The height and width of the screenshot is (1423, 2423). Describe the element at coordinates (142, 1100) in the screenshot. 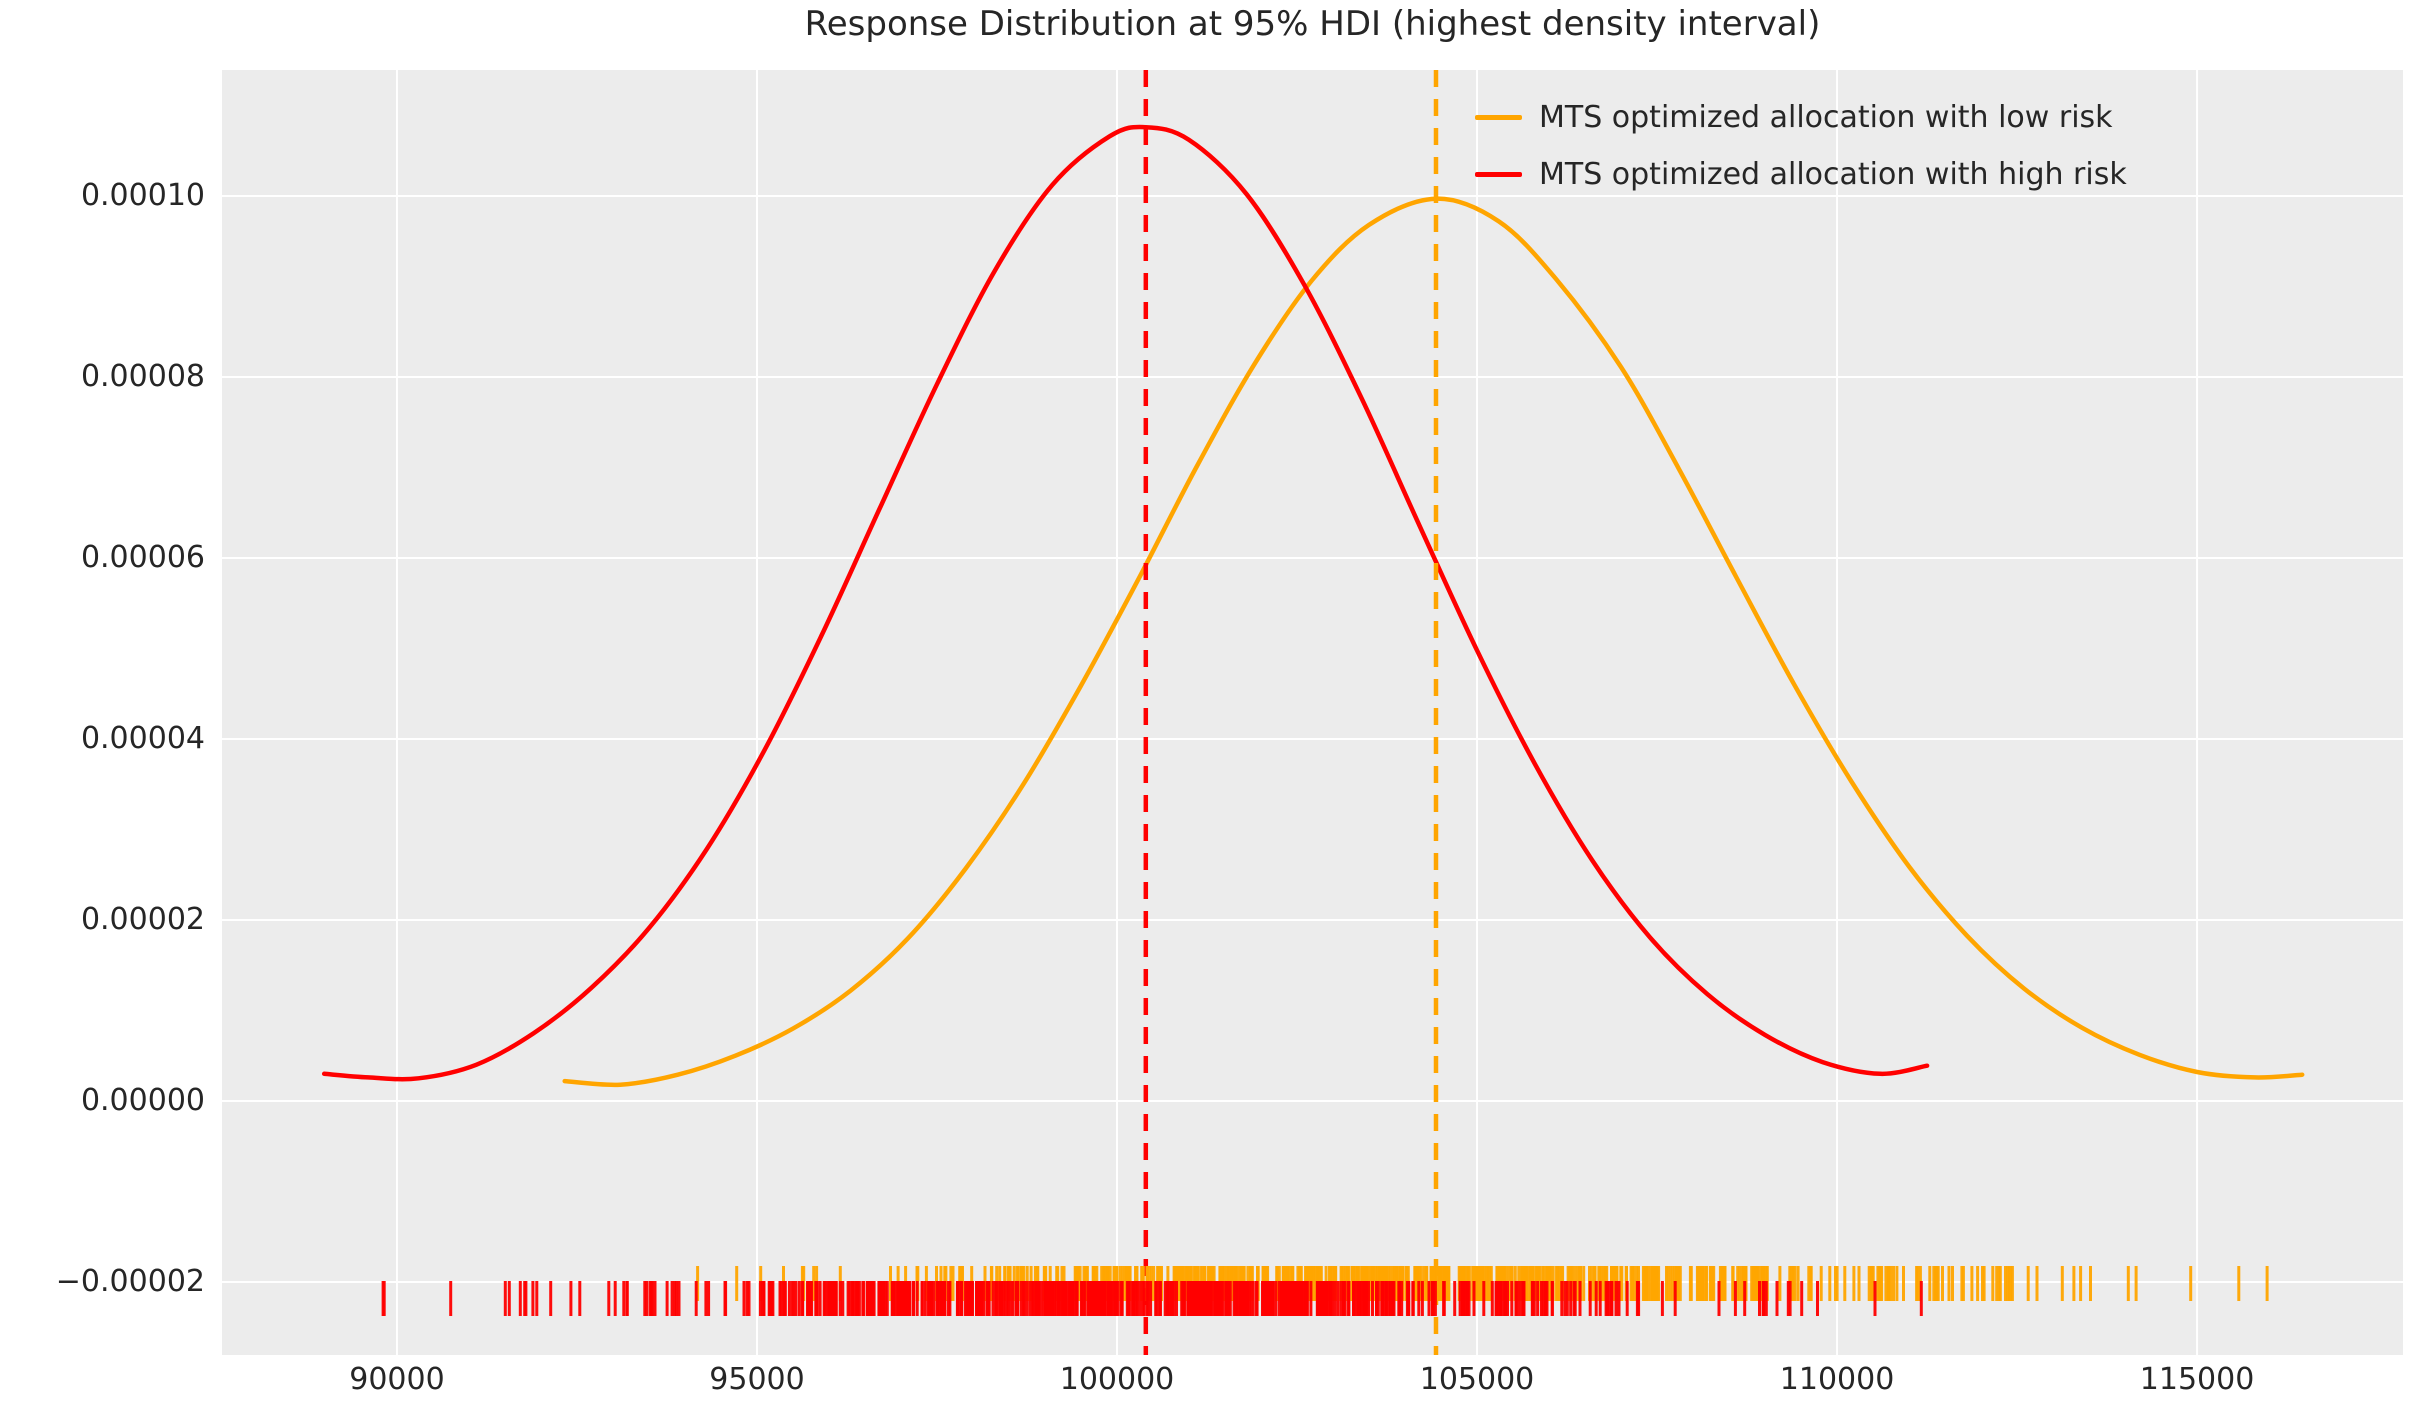

I see `y-tick-label: 0.00000` at that location.